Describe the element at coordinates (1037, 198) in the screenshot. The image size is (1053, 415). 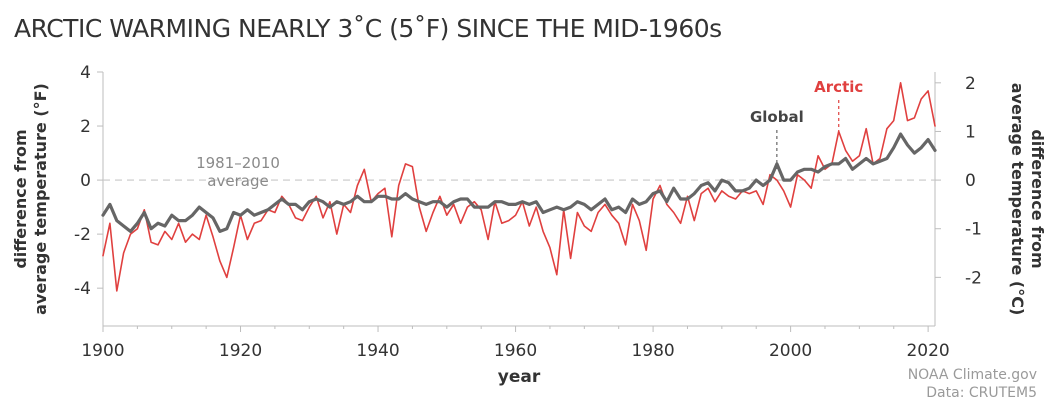
I see `y-right-label-line: difference from` at that location.